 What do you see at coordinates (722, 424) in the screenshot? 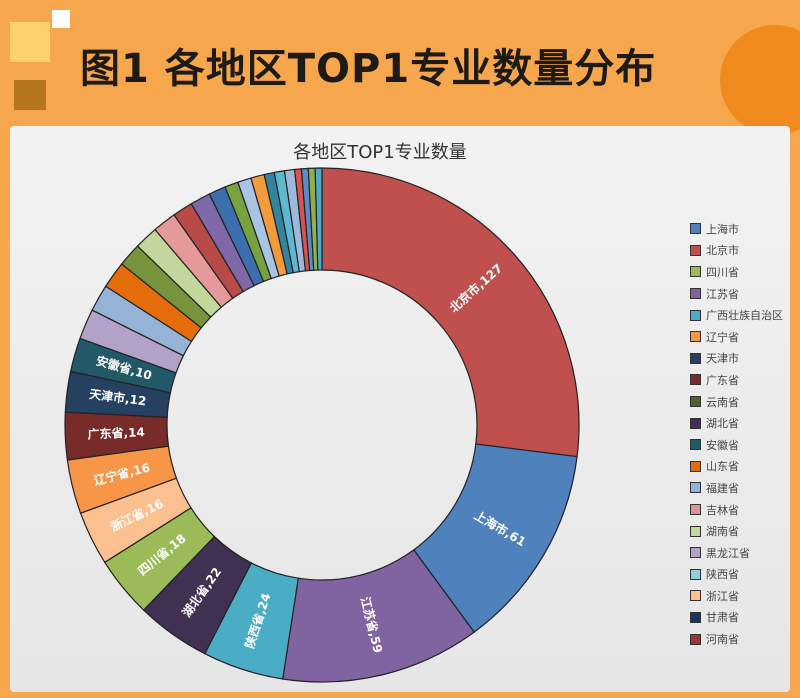
I see `legend-label: 湖北省` at bounding box center [722, 424].